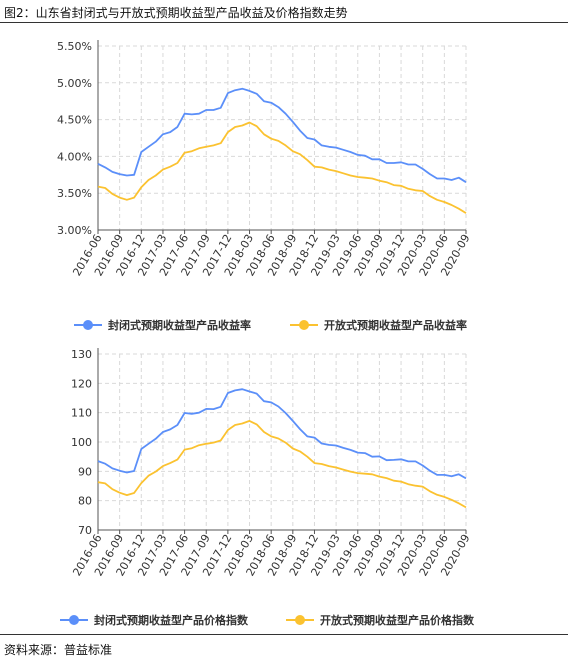 Image resolution: width=568 pixels, height=659 pixels. What do you see at coordinates (74, 193) in the screenshot?
I see `yield-y-tick-label: 3.50%` at bounding box center [74, 193].